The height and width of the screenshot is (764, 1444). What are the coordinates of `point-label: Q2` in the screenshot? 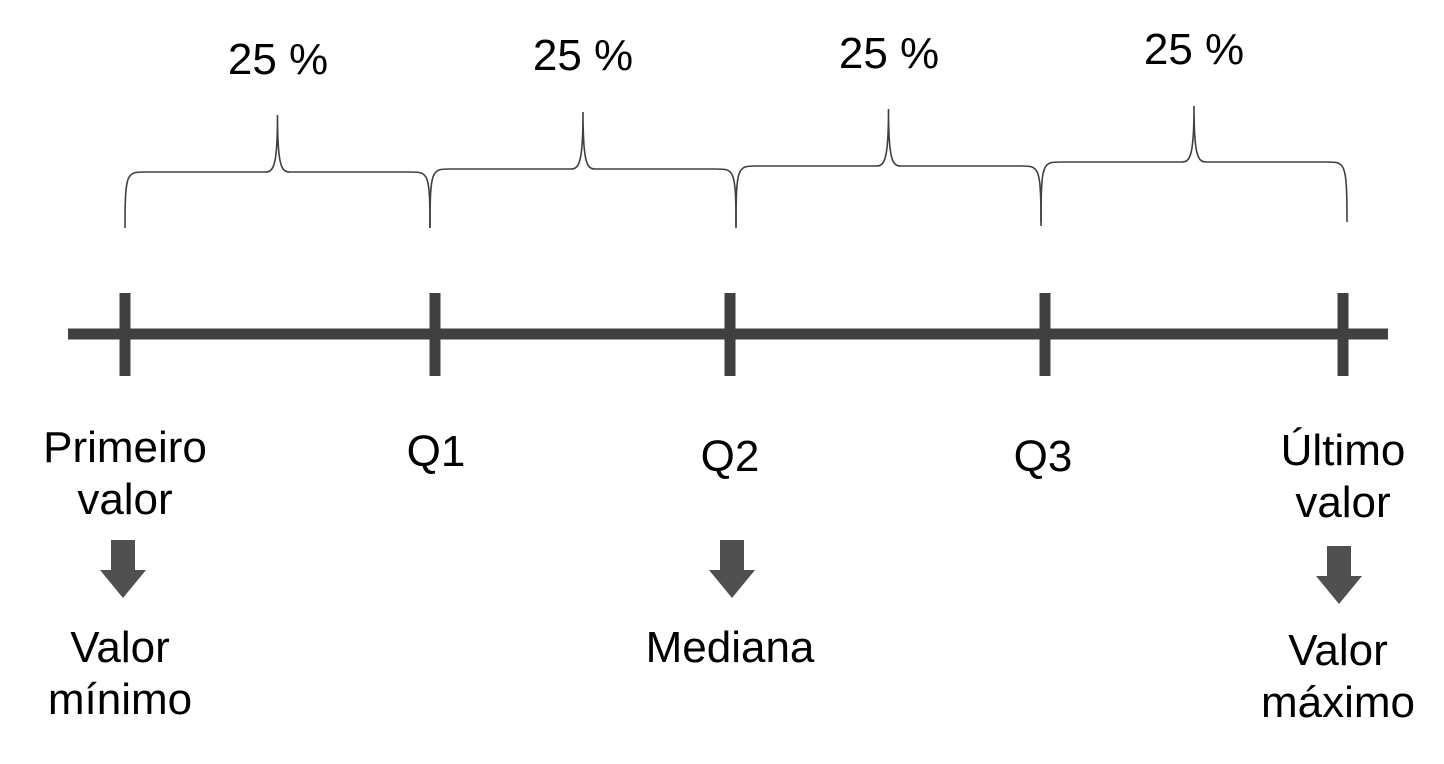 It's located at (730, 456).